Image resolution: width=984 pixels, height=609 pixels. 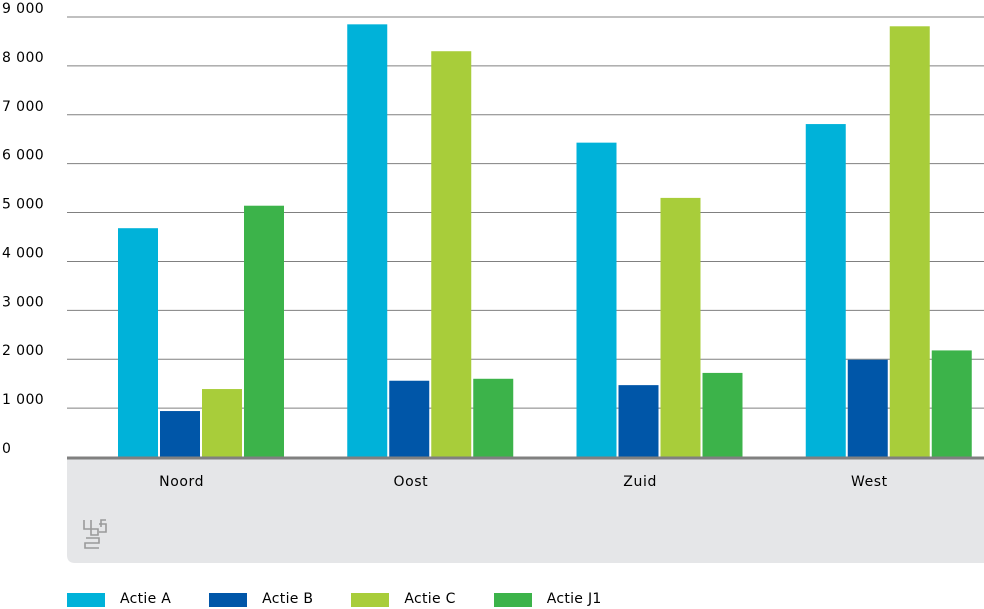 I want to click on y-tick-label: 2 000, so click(x=23, y=351).